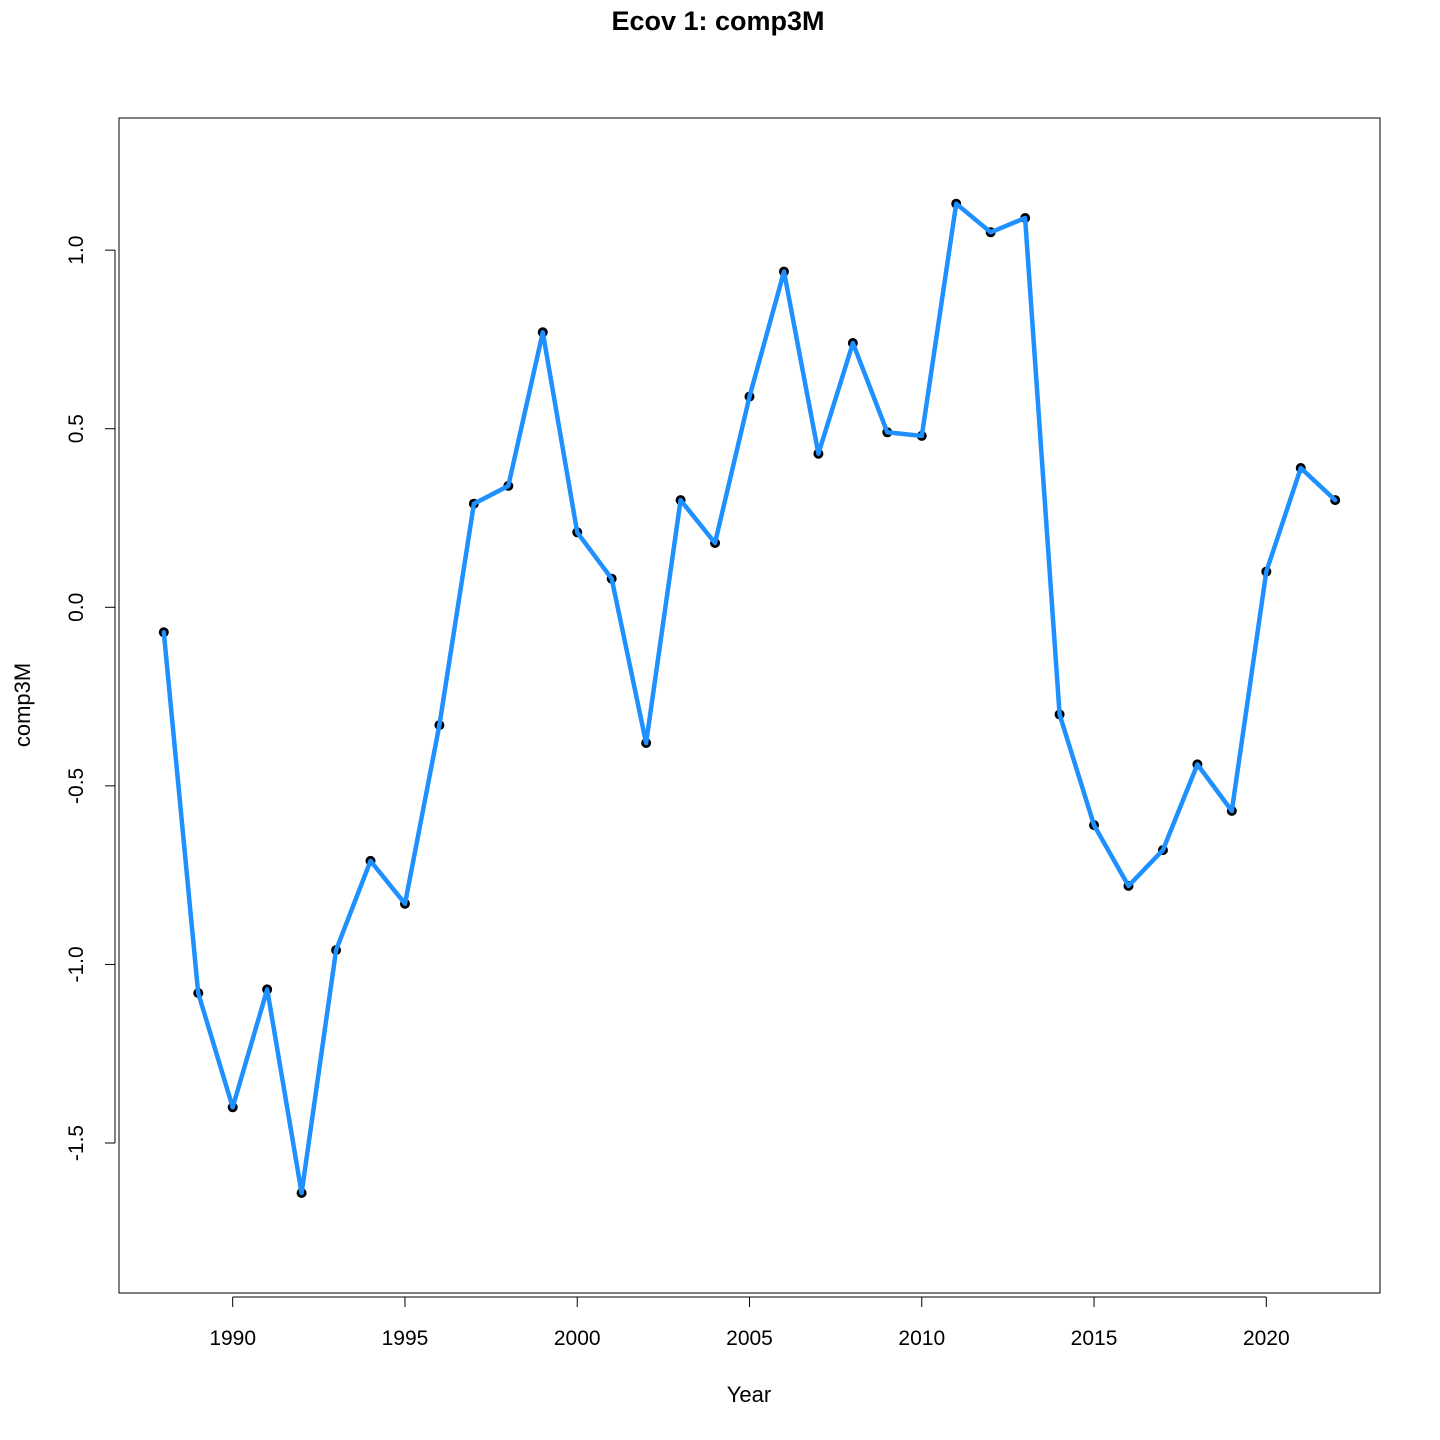 The width and height of the screenshot is (1440, 1440). Describe the element at coordinates (405, 1338) in the screenshot. I see `x-tick-label: 1995` at that location.